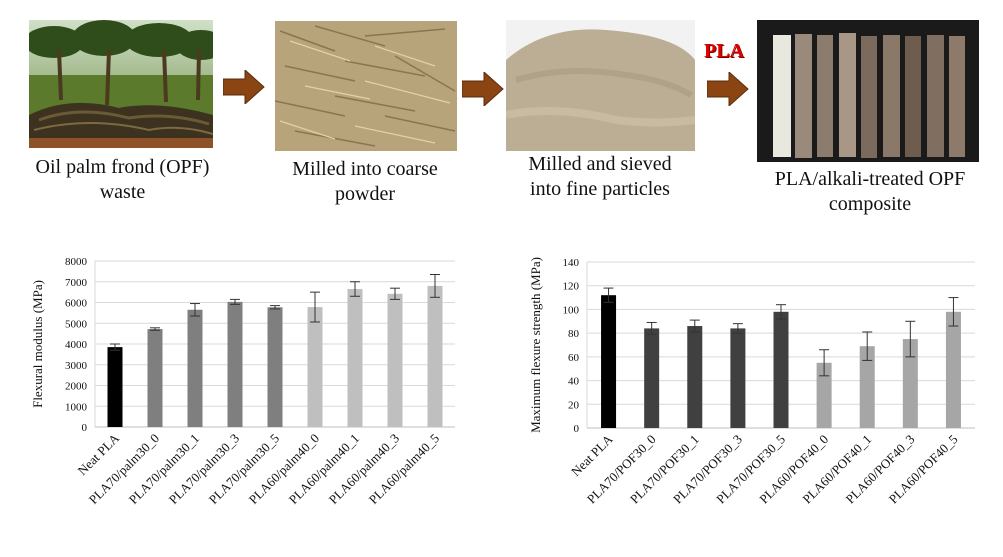 The height and width of the screenshot is (557, 1003). What do you see at coordinates (535, 345) in the screenshot?
I see `y-axis-label: Maximum flexure strength (MPa)` at bounding box center [535, 345].